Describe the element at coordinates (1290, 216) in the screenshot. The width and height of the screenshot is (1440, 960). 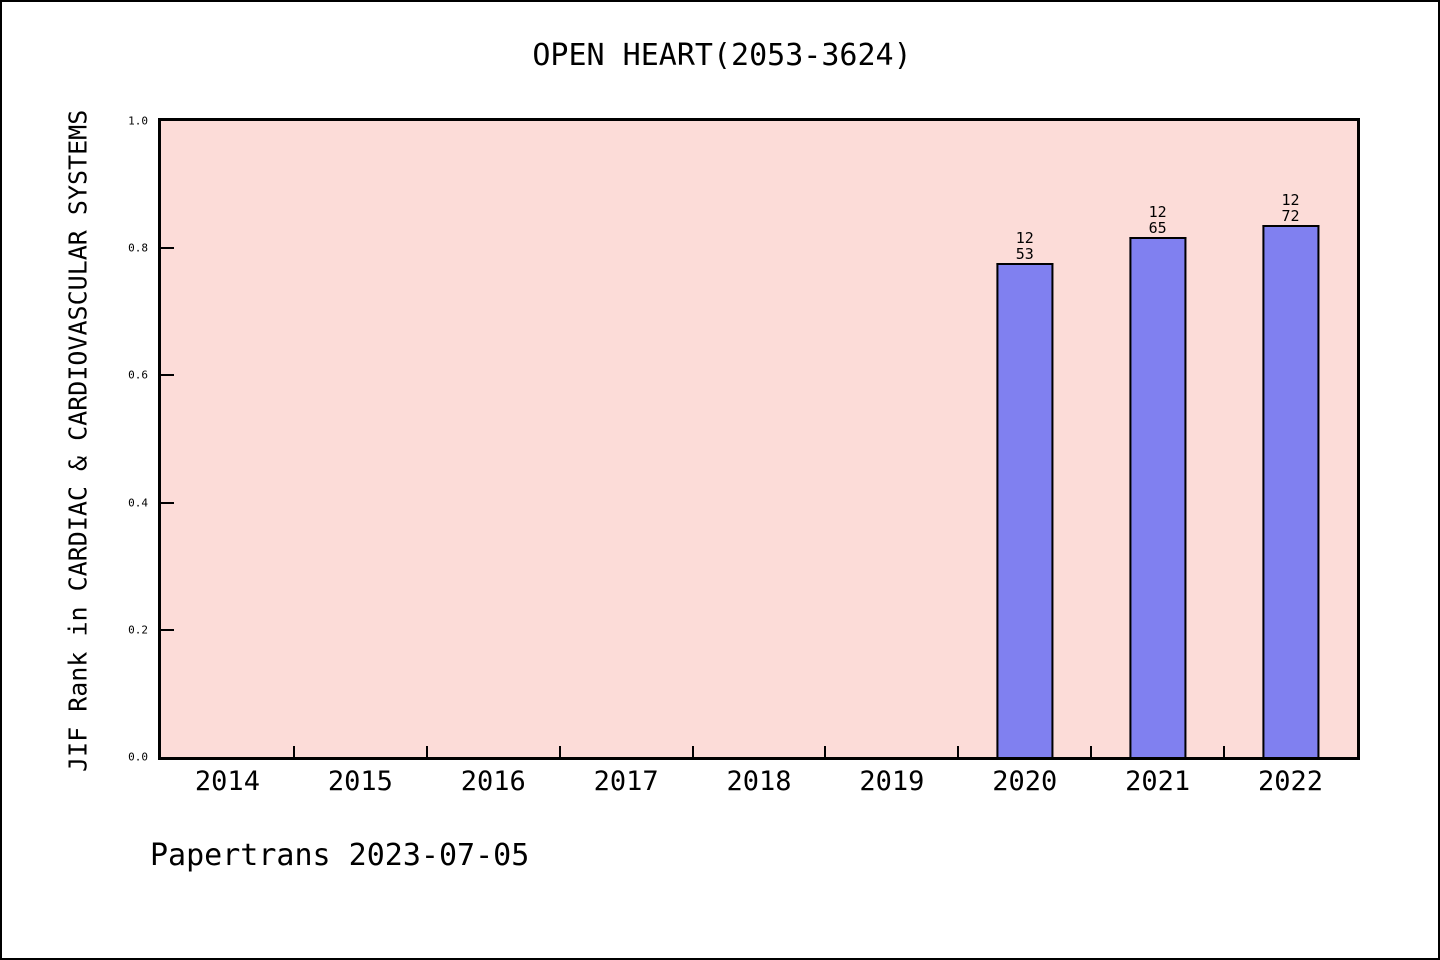
I see `bar-label-total: 72` at that location.